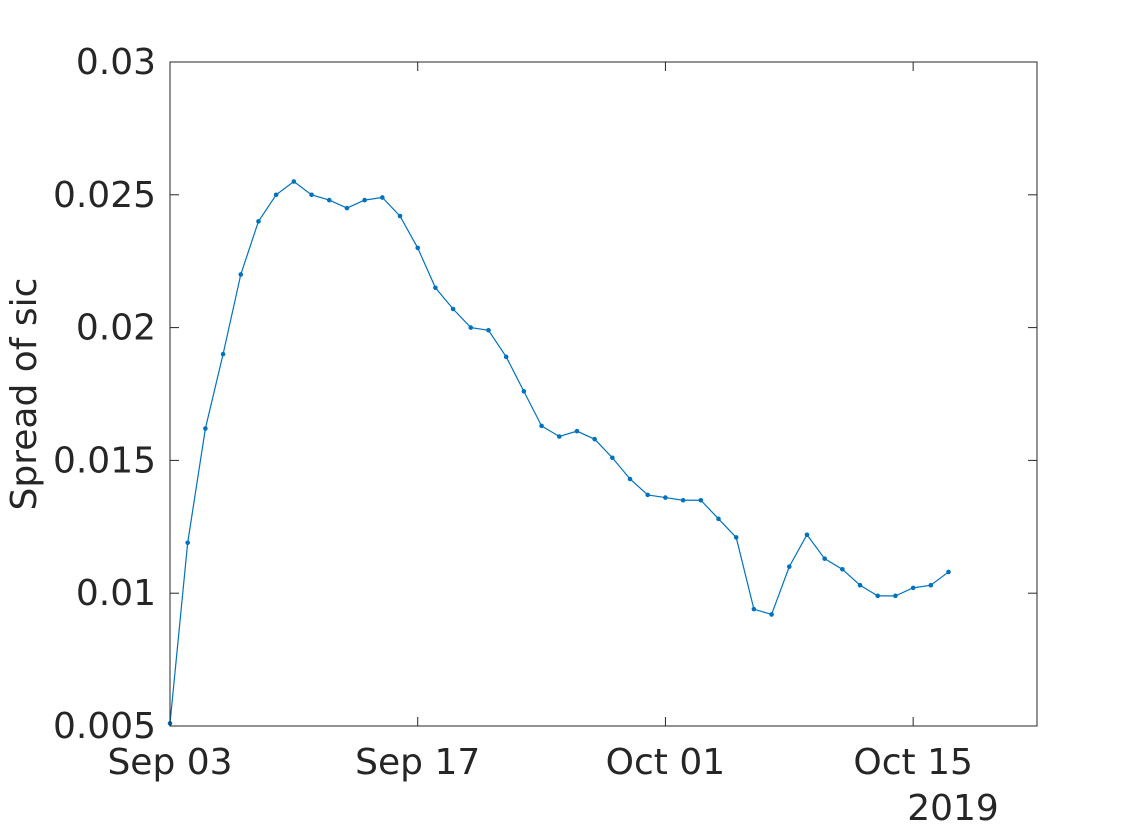  I want to click on y-tick-label: 0.015, so click(104, 460).